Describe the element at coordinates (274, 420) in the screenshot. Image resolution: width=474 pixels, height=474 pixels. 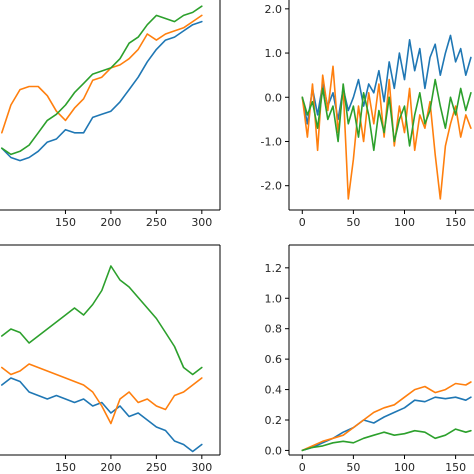
I see `y-tick-label: 0.2` at that location.